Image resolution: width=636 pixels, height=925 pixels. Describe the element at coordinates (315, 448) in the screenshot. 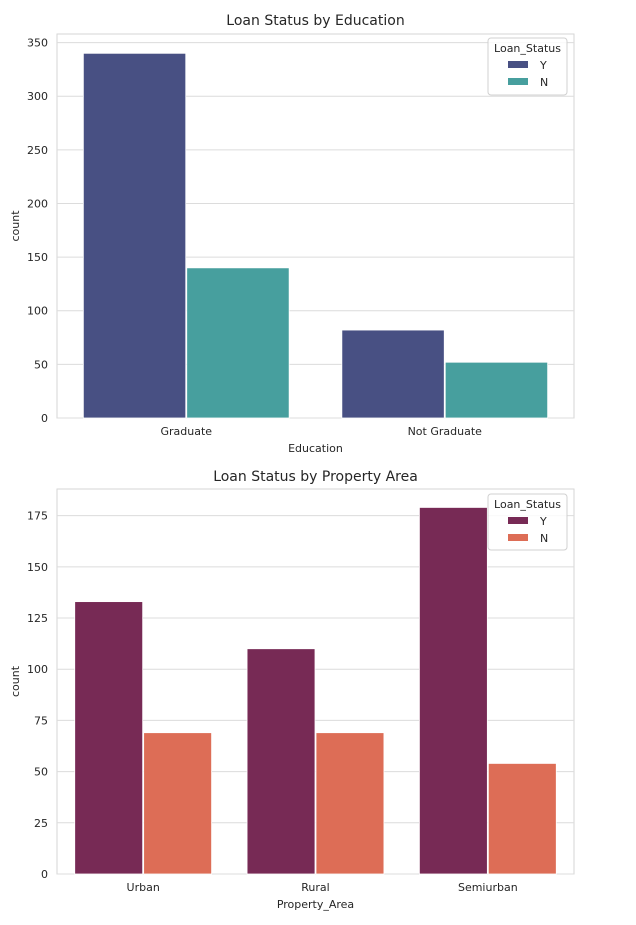

I see `x-axis-label: Education` at that location.